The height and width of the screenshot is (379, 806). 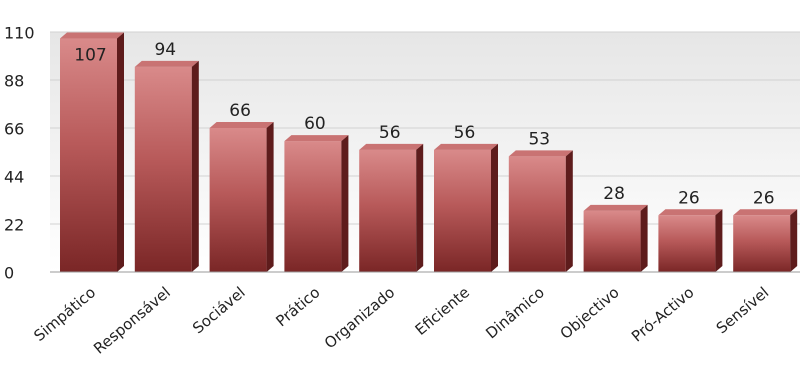 What do you see at coordinates (742, 310) in the screenshot?
I see `x-tick-label: Sensível` at bounding box center [742, 310].